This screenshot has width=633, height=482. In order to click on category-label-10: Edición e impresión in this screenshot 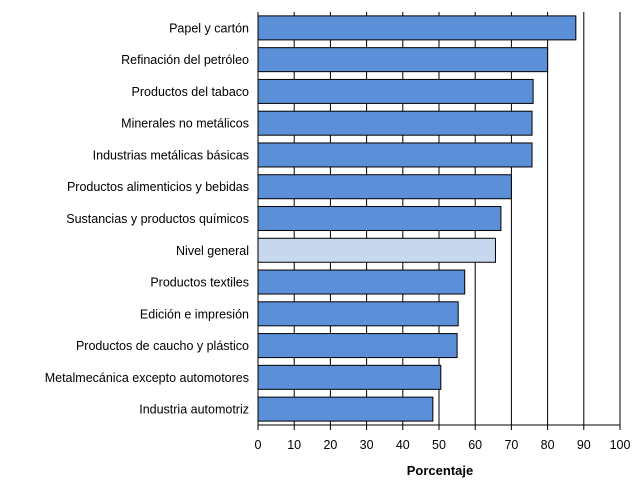, I will do `click(194, 314)`.